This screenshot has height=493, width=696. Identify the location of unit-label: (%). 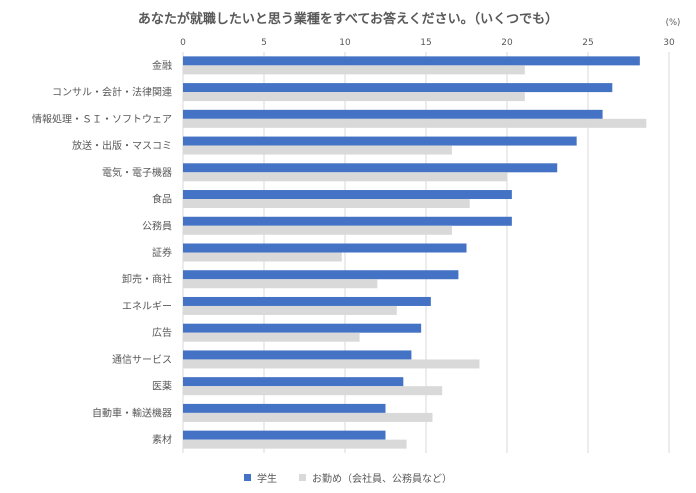
(673, 23).